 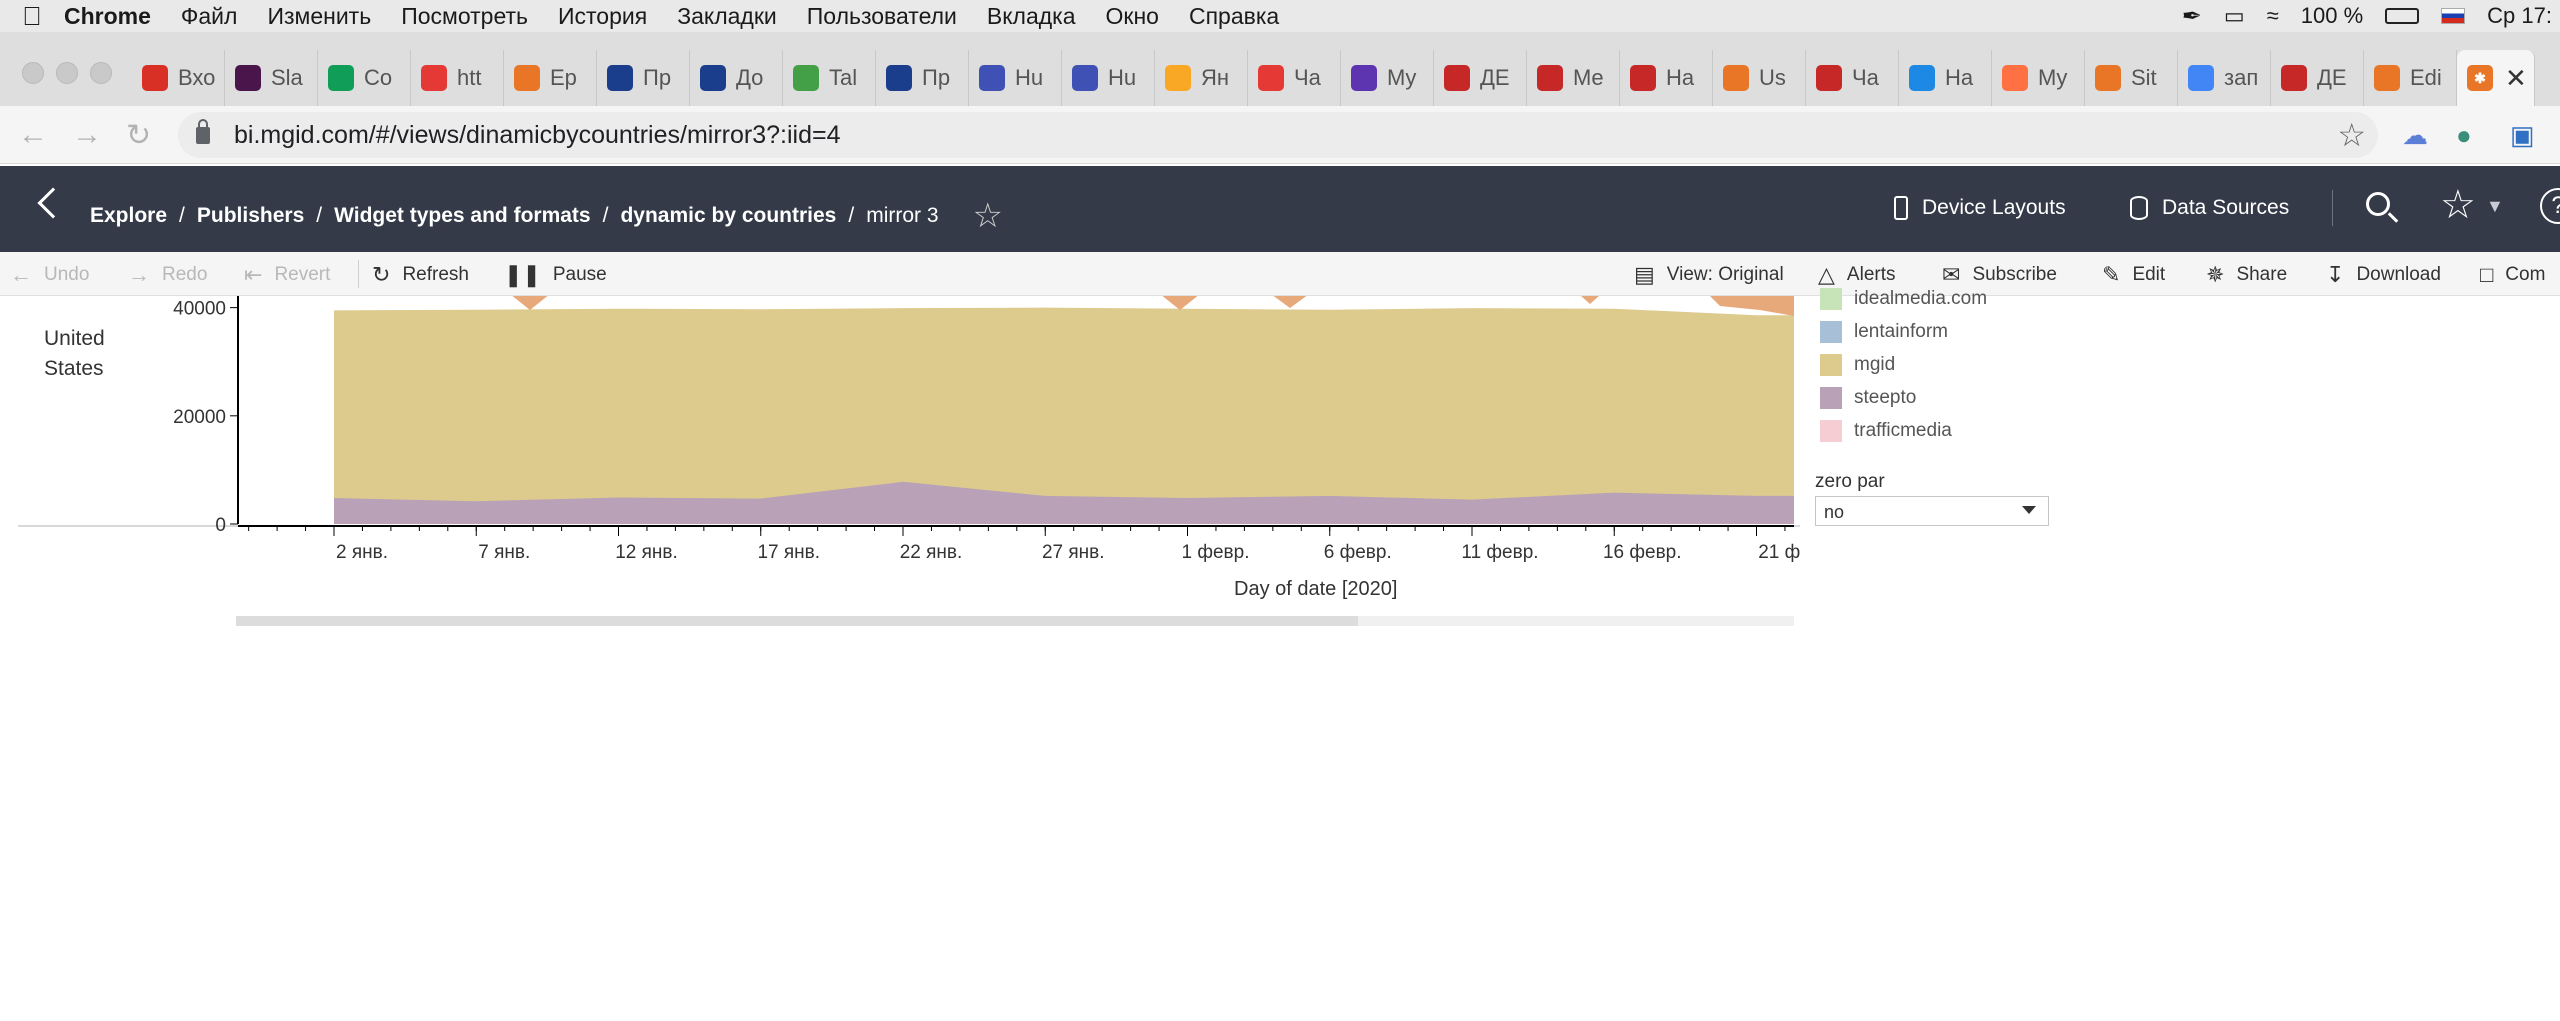 What do you see at coordinates (101, 73) in the screenshot?
I see `zoom-window-button` at bounding box center [101, 73].